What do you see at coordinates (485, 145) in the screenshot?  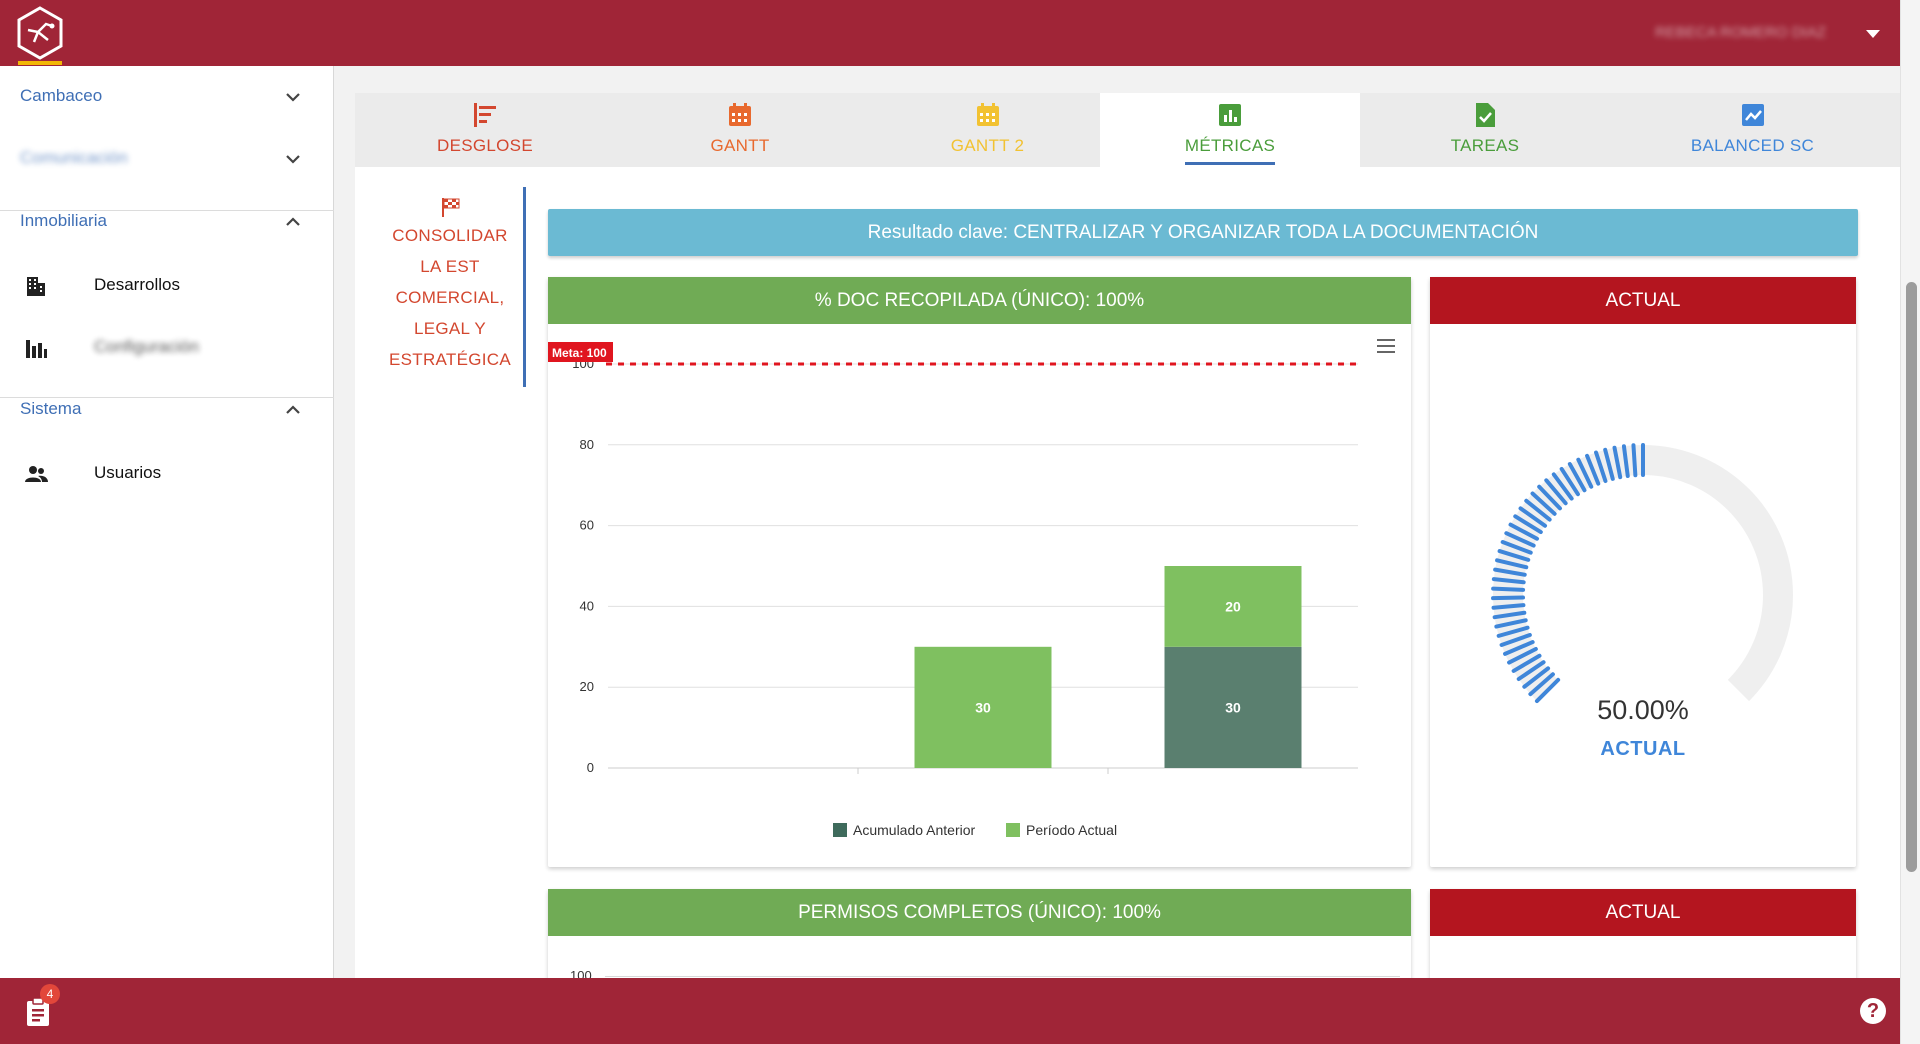 I see `tab-label: DESGLOSE` at bounding box center [485, 145].